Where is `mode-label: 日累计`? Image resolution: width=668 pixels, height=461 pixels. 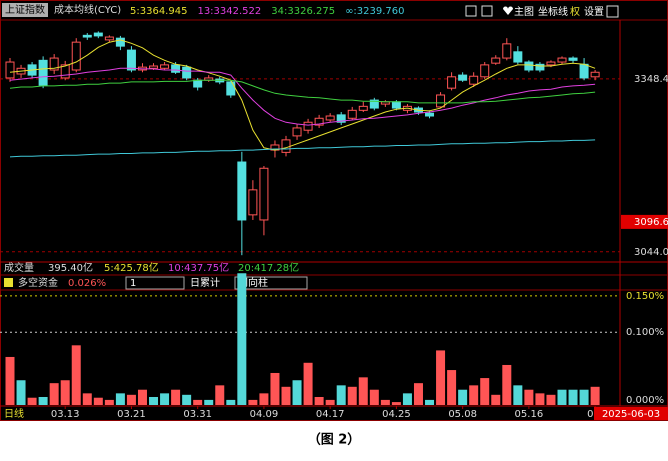 mode-label: 日累计 is located at coordinates (205, 282).